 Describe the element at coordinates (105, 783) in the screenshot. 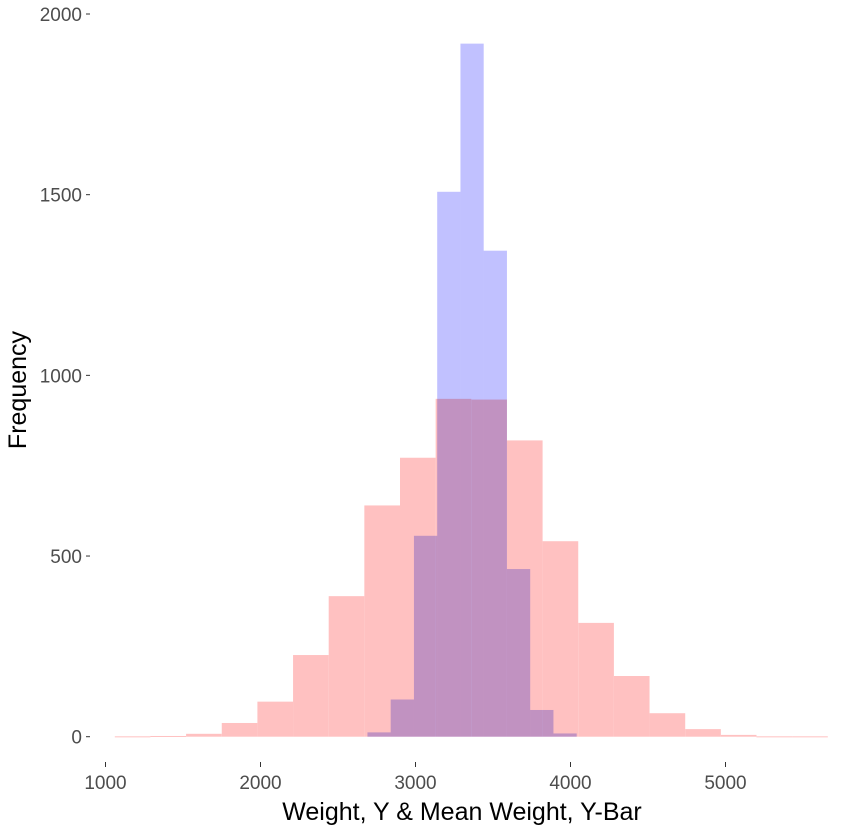

I see `x-tick-label: 1000` at that location.